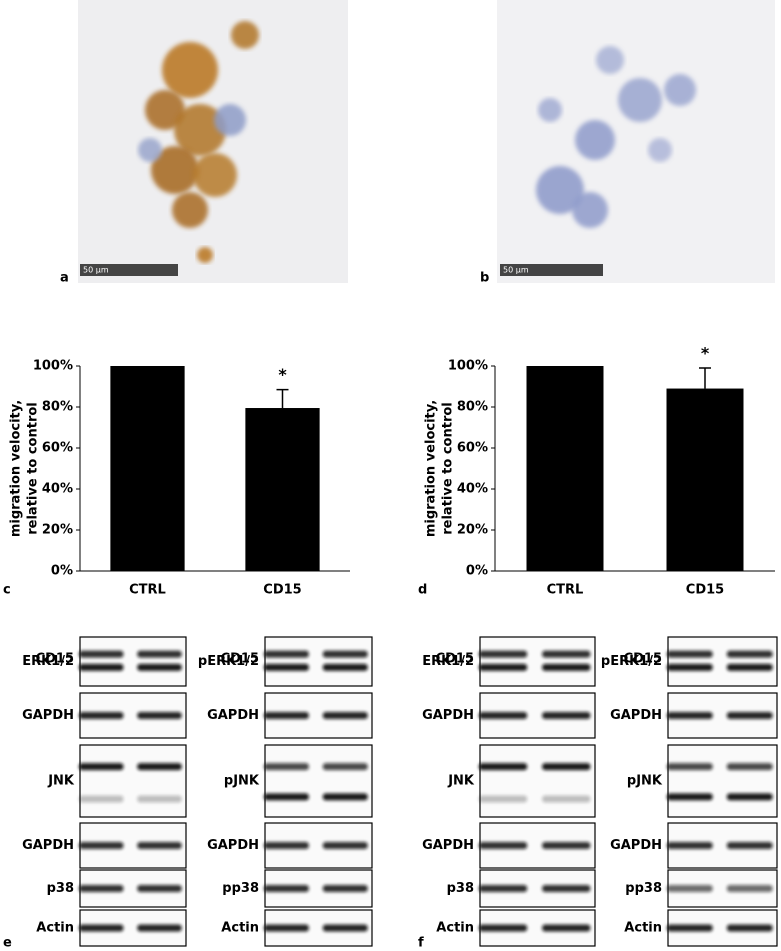  What do you see at coordinates (147, 590) in the screenshot?
I see `x-tick-label: CTRL` at bounding box center [147, 590].